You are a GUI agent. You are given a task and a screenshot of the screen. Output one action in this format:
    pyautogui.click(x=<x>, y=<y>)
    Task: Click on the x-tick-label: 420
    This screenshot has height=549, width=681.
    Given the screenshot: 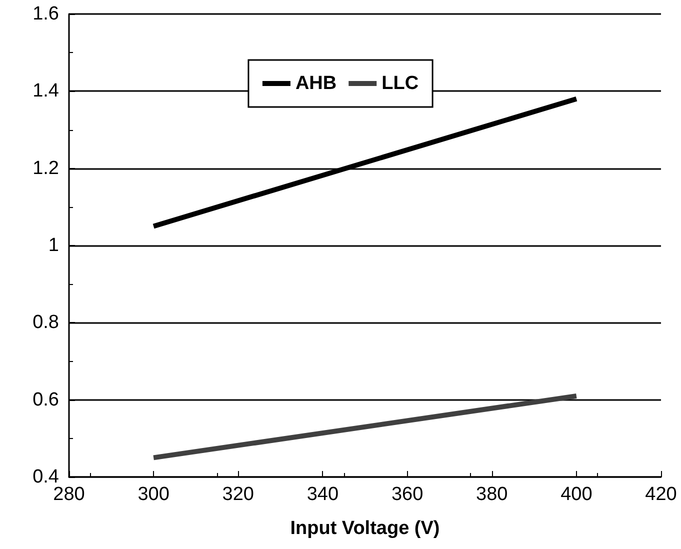 What is the action you would take?
    pyautogui.click(x=661, y=494)
    